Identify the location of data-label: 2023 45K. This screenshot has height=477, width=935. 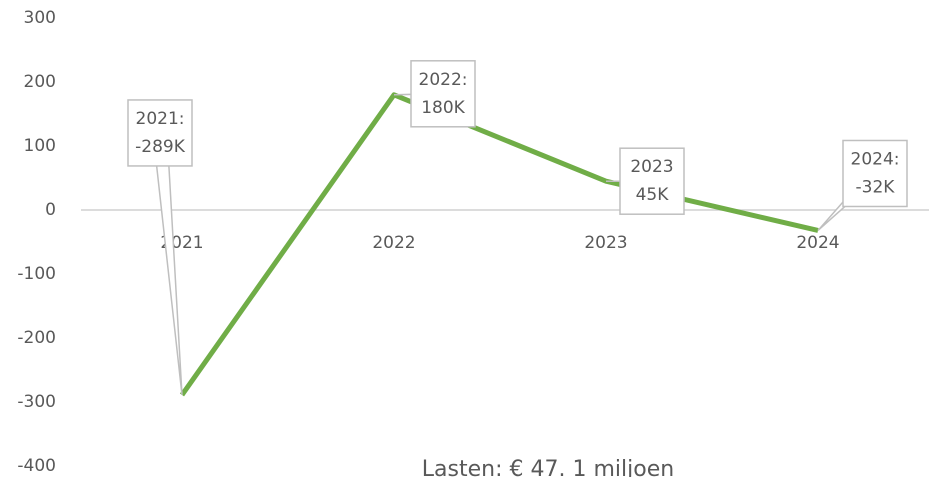
(651, 181).